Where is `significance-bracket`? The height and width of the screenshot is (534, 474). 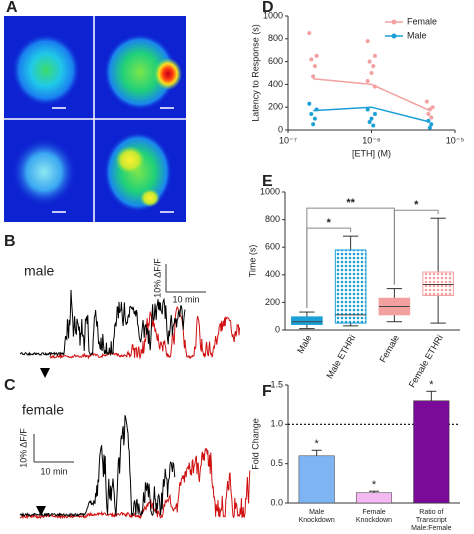
significance-bracket is located at coordinates (416, 247).